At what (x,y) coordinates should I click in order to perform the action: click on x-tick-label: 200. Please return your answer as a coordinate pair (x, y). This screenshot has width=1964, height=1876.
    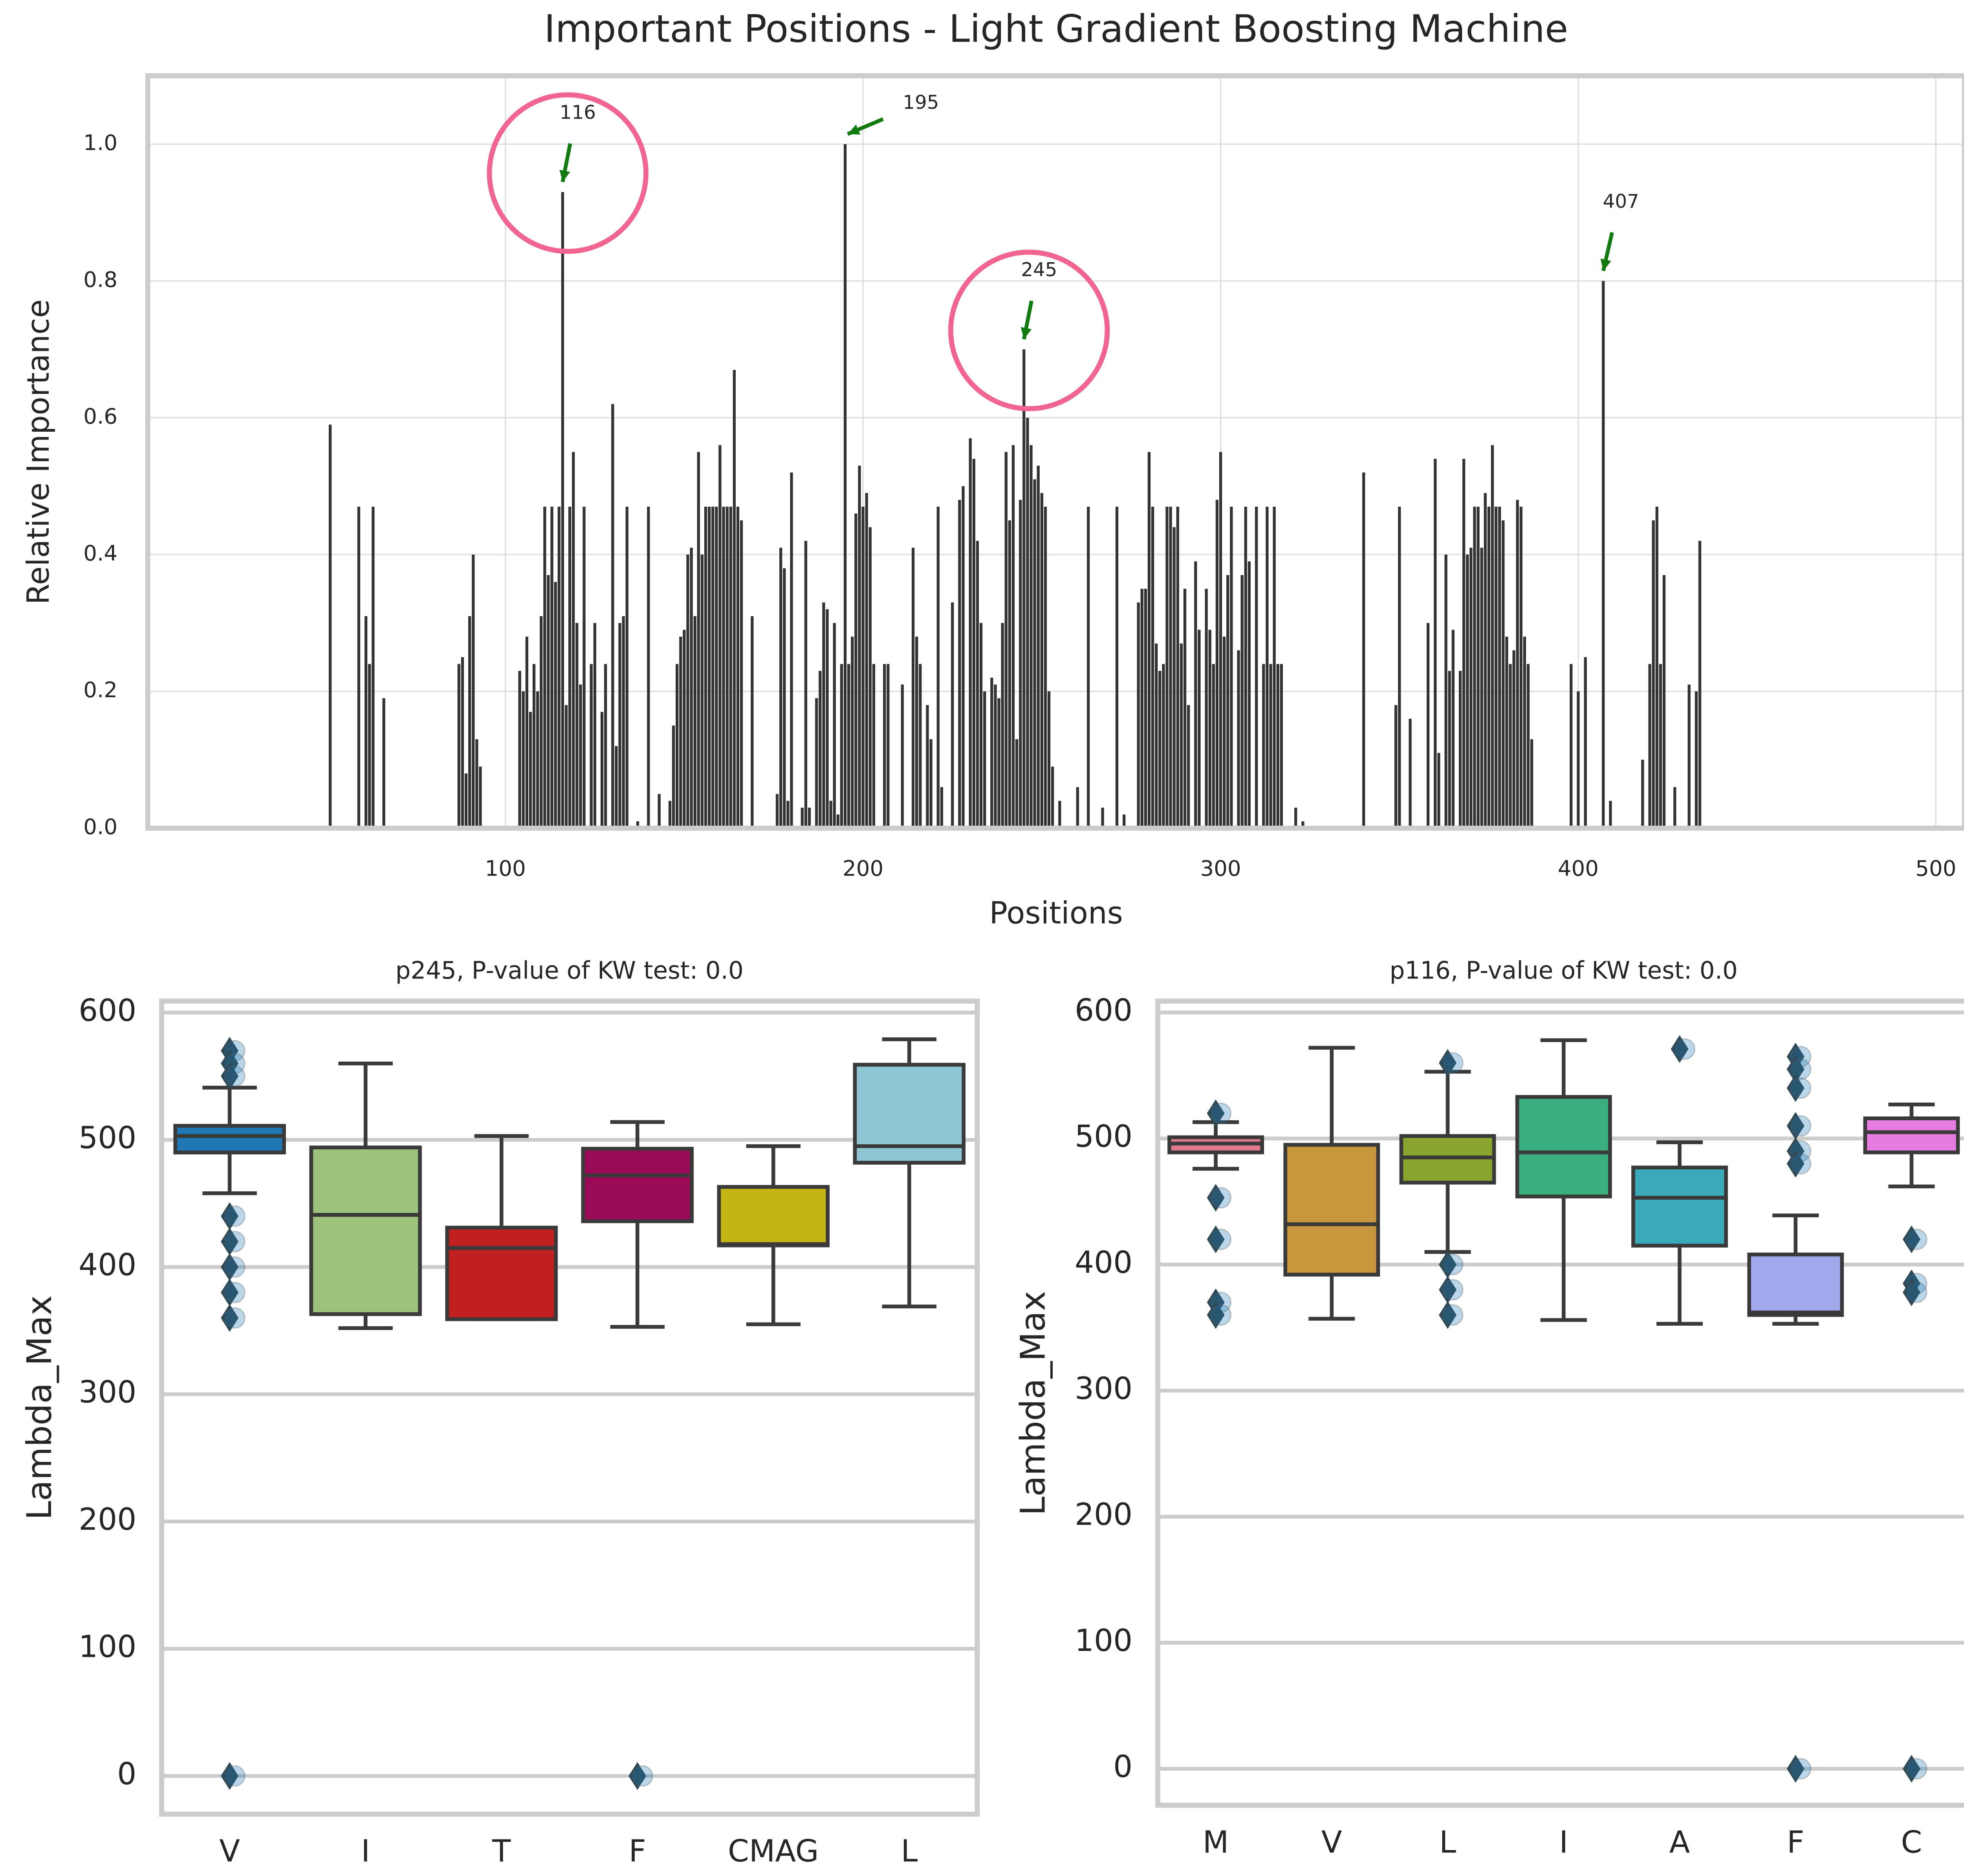
    Looking at the image, I should click on (863, 868).